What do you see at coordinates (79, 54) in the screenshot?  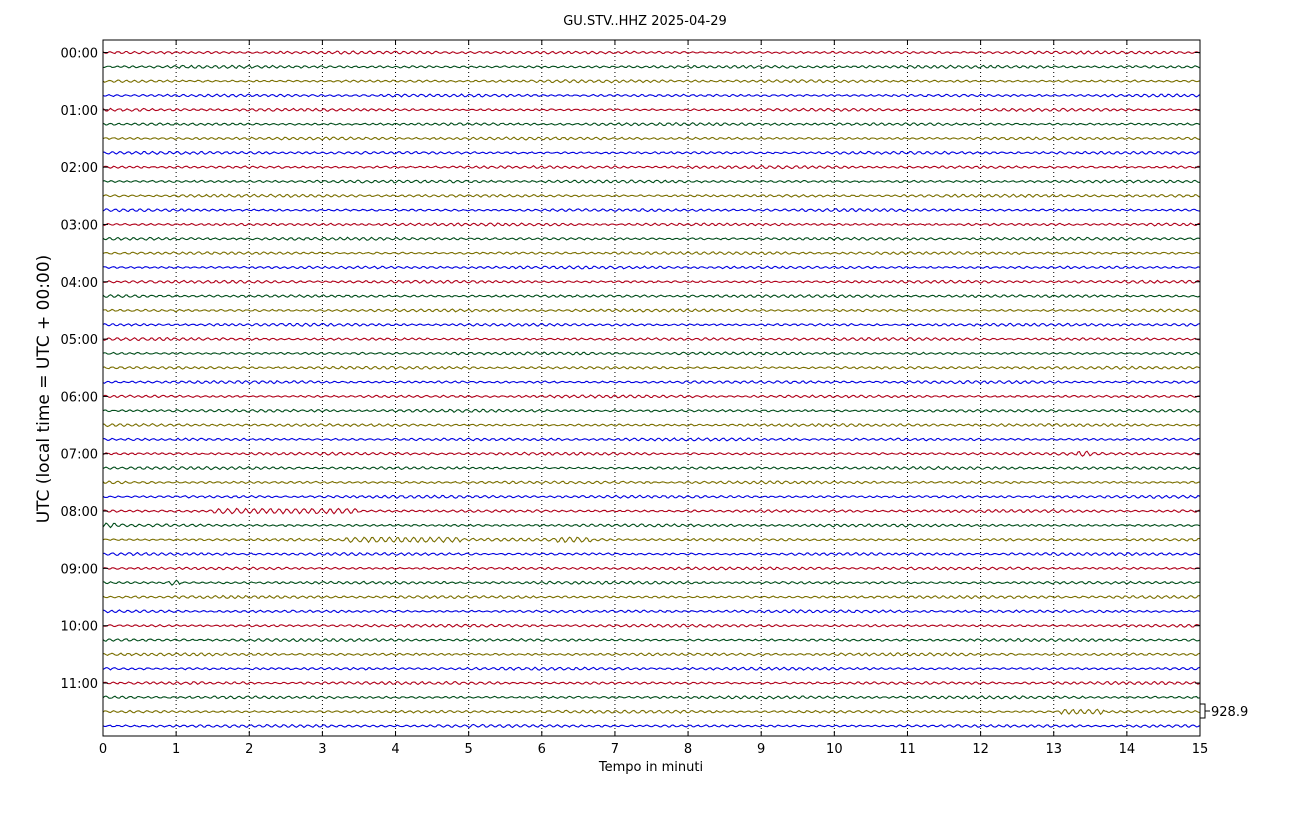 I see `y-tick-label: 00:00` at bounding box center [79, 54].